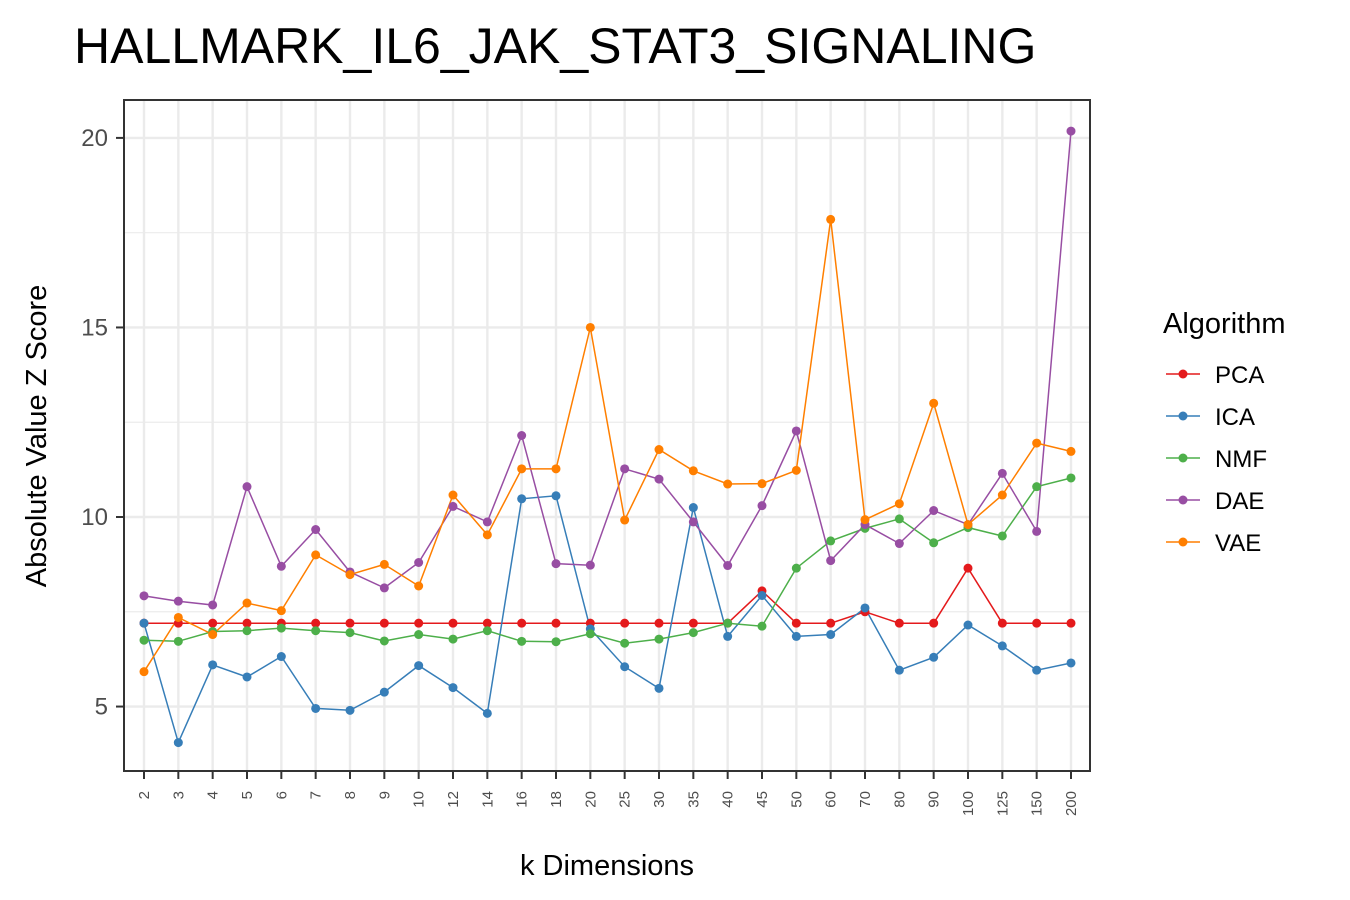  Describe the element at coordinates (934, 799) in the screenshot. I see `x-tick-label: 90` at that location.